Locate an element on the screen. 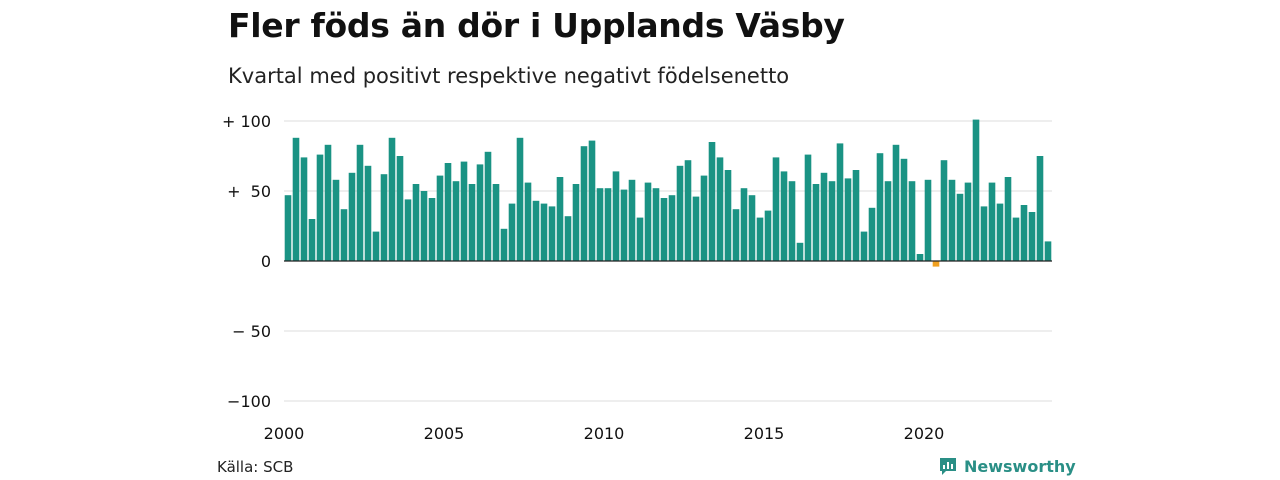 The height and width of the screenshot is (480, 1280). x-axis-labels: 2000 2005 2010 2015 2020 is located at coordinates (604, 433).